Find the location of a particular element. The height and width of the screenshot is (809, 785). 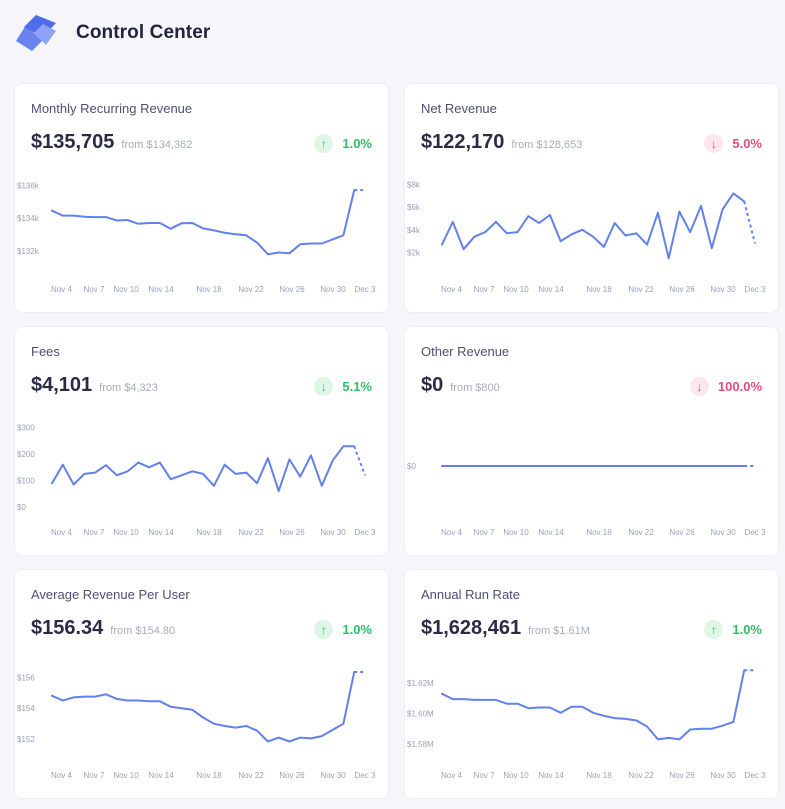

card-title: Fees is located at coordinates (45, 351).